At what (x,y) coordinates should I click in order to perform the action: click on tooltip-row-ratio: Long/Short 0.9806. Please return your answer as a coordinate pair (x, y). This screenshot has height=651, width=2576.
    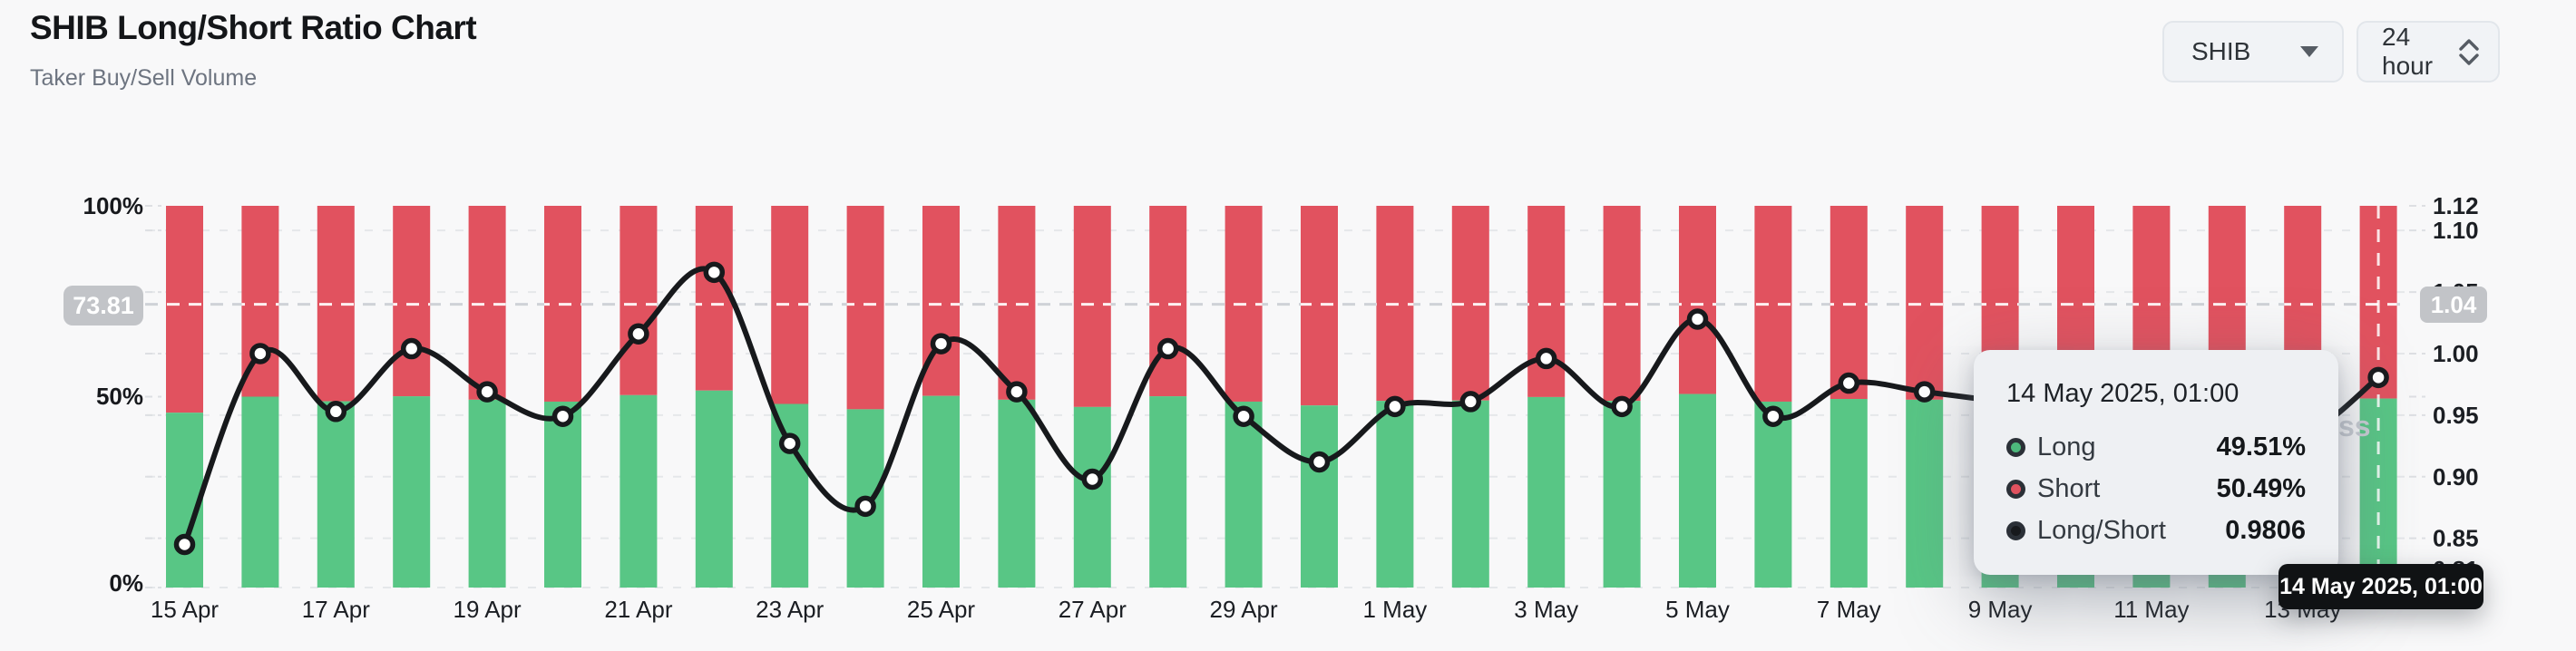
    Looking at the image, I should click on (2156, 531).